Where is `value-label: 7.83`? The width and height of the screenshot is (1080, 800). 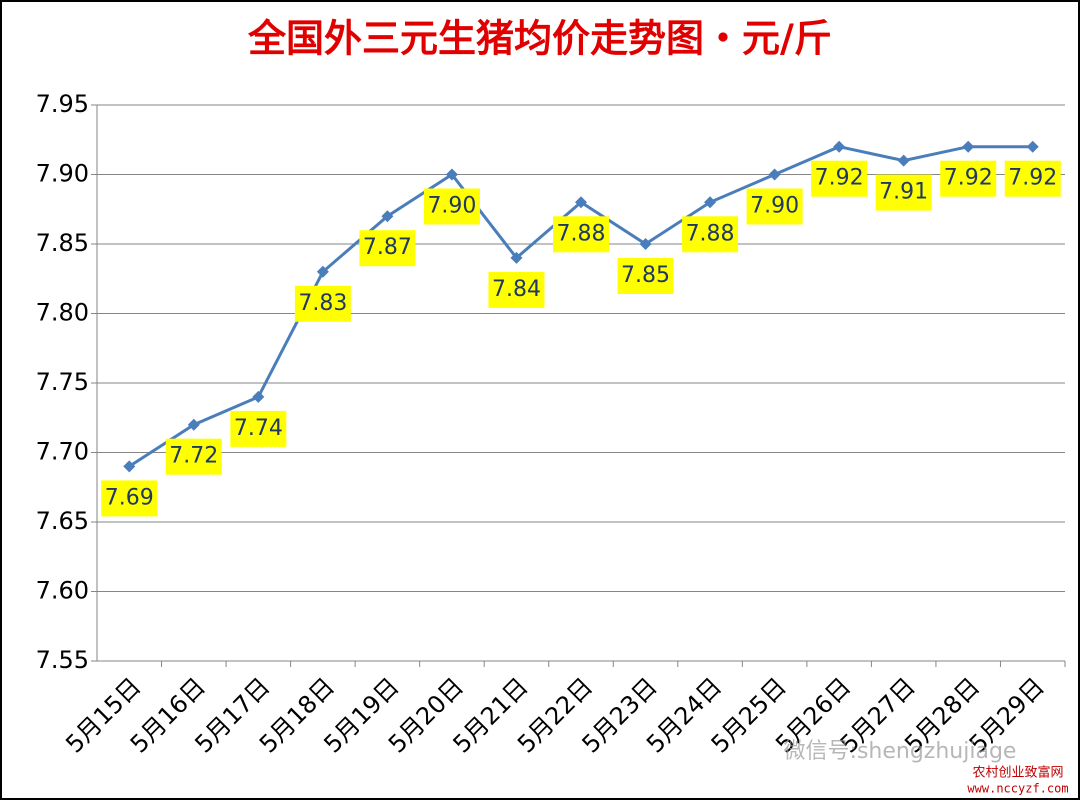 value-label: 7.83 is located at coordinates (322, 303).